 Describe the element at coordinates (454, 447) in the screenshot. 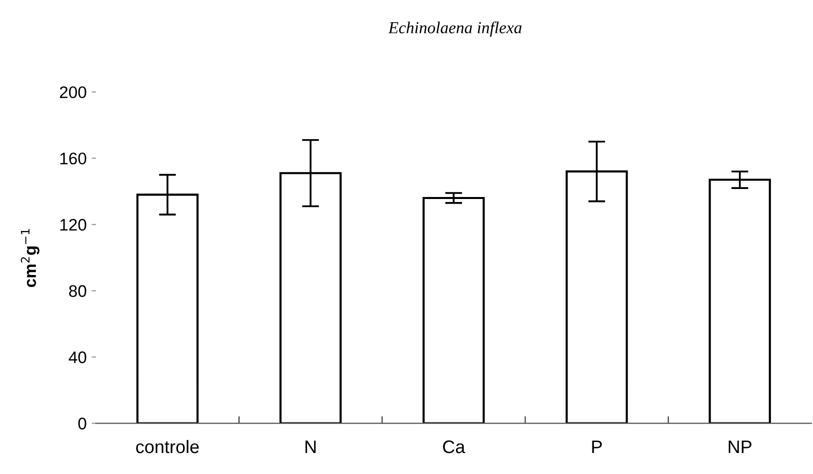

I see `x-tick-label: Ca` at that location.